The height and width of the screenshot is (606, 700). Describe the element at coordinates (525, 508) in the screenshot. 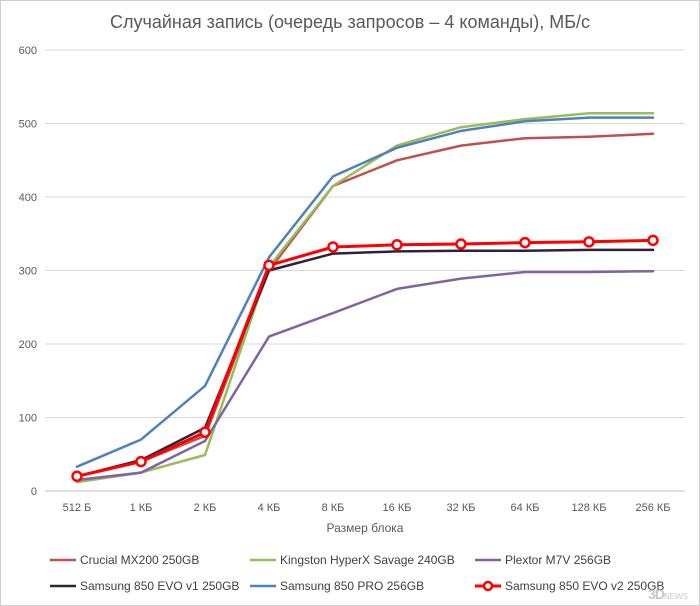

I see `x-tick-label: 64 КБ` at that location.